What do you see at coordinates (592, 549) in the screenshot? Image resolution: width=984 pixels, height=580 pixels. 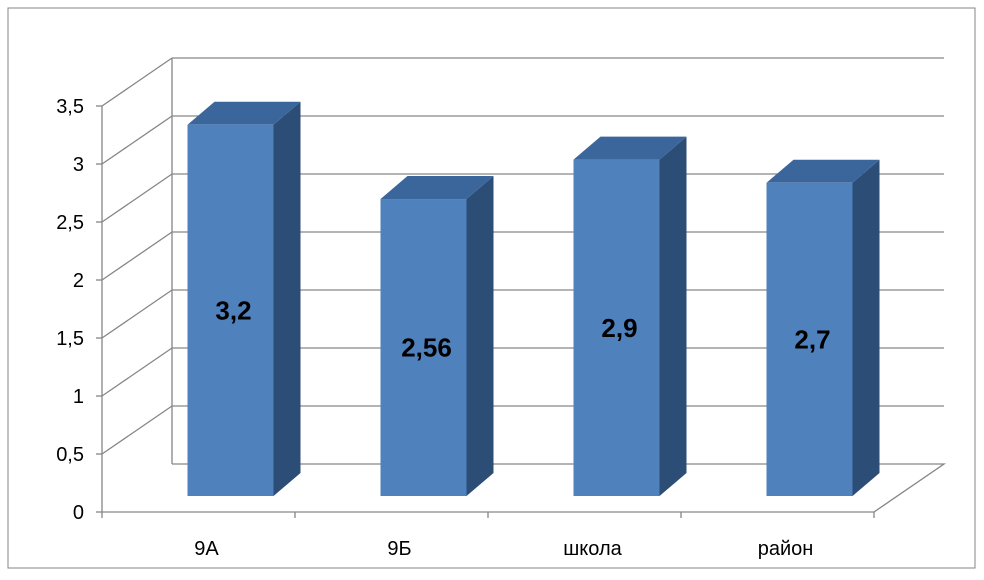 I see `x-tick-label: школа` at bounding box center [592, 549].